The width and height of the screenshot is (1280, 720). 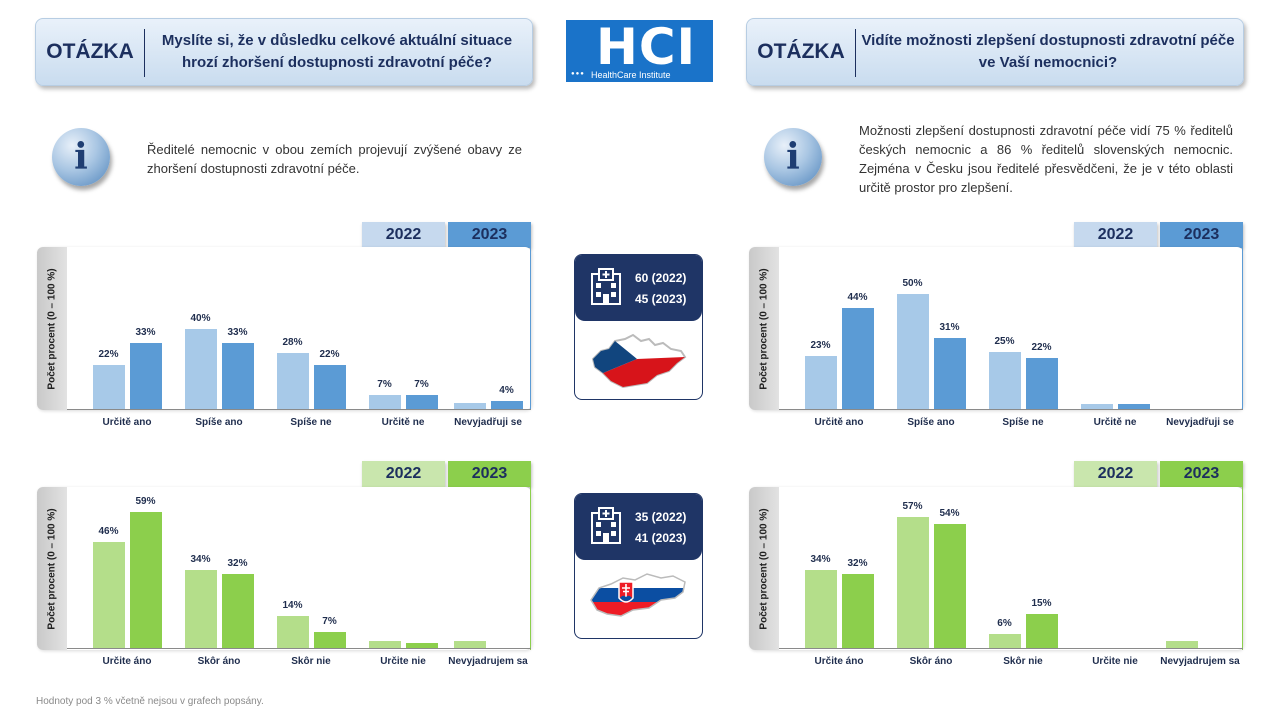 What do you see at coordinates (329, 621) in the screenshot?
I see `data-label-2023-2: 7%` at bounding box center [329, 621].